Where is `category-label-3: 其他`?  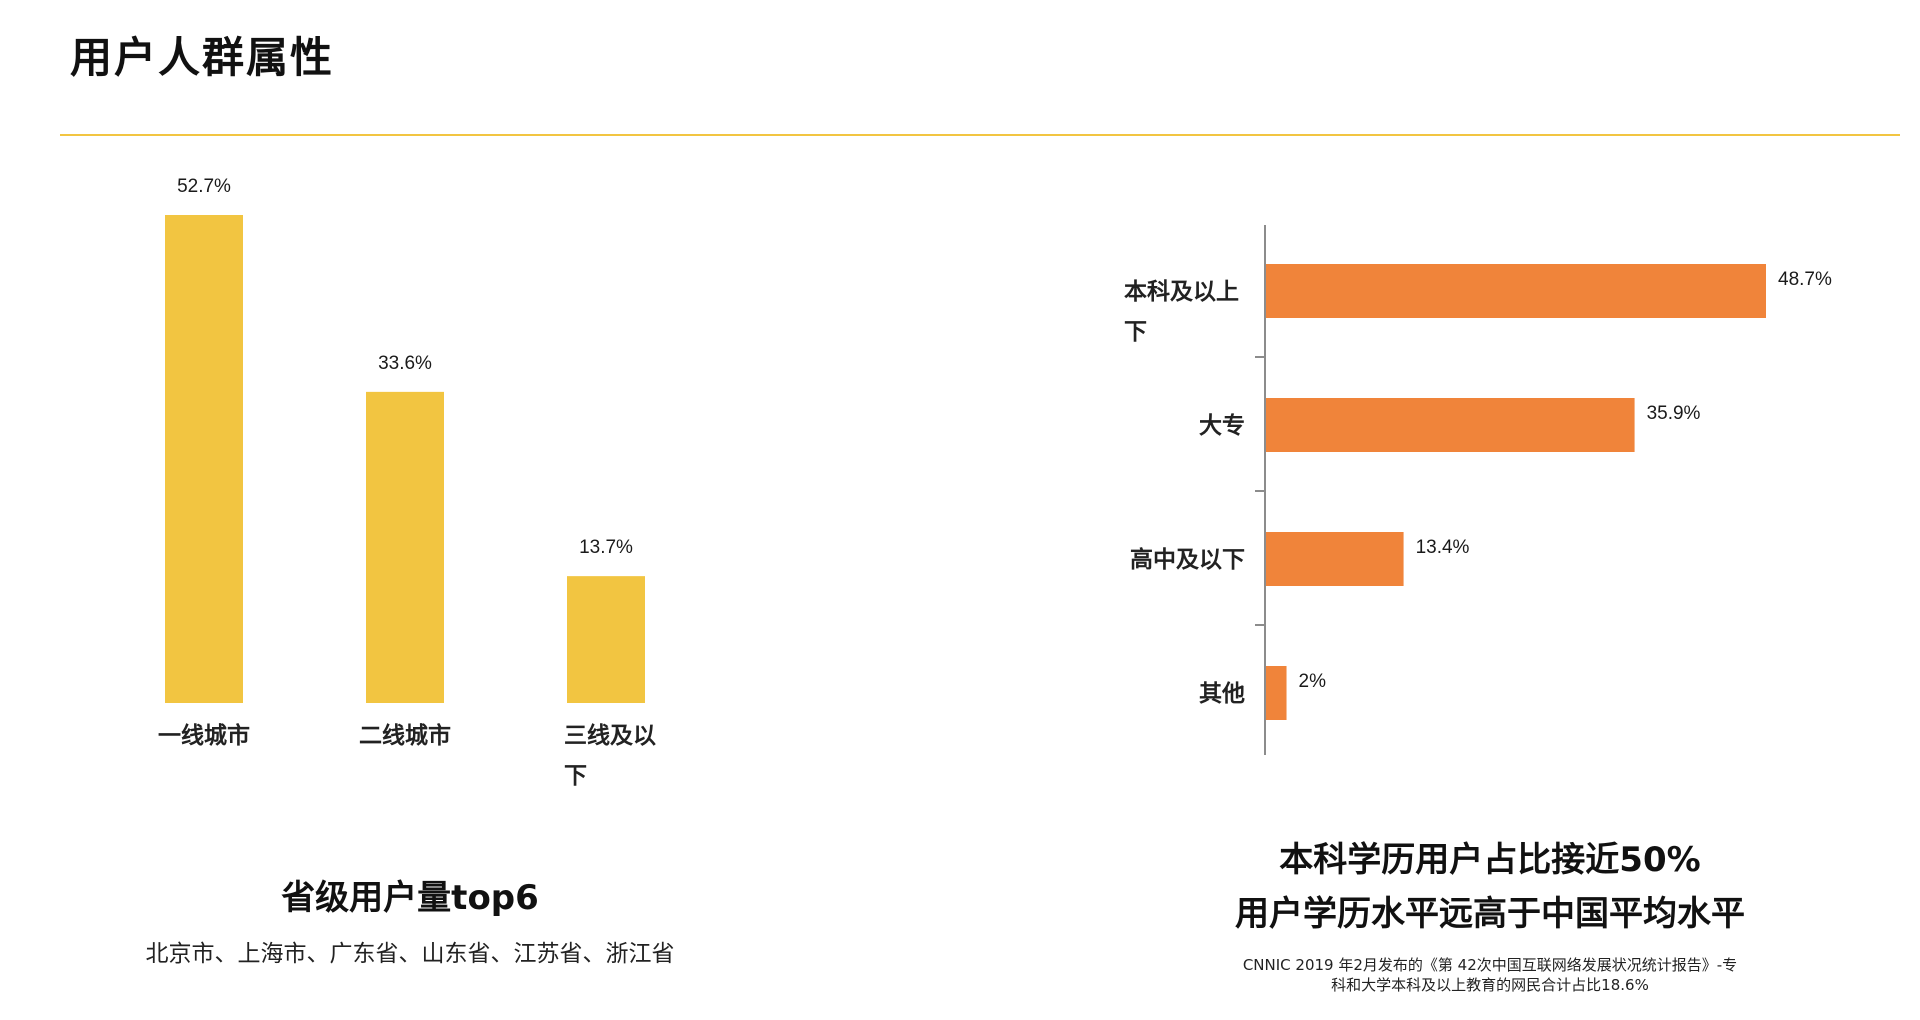
category-label-3: 其他 is located at coordinates (1222, 694).